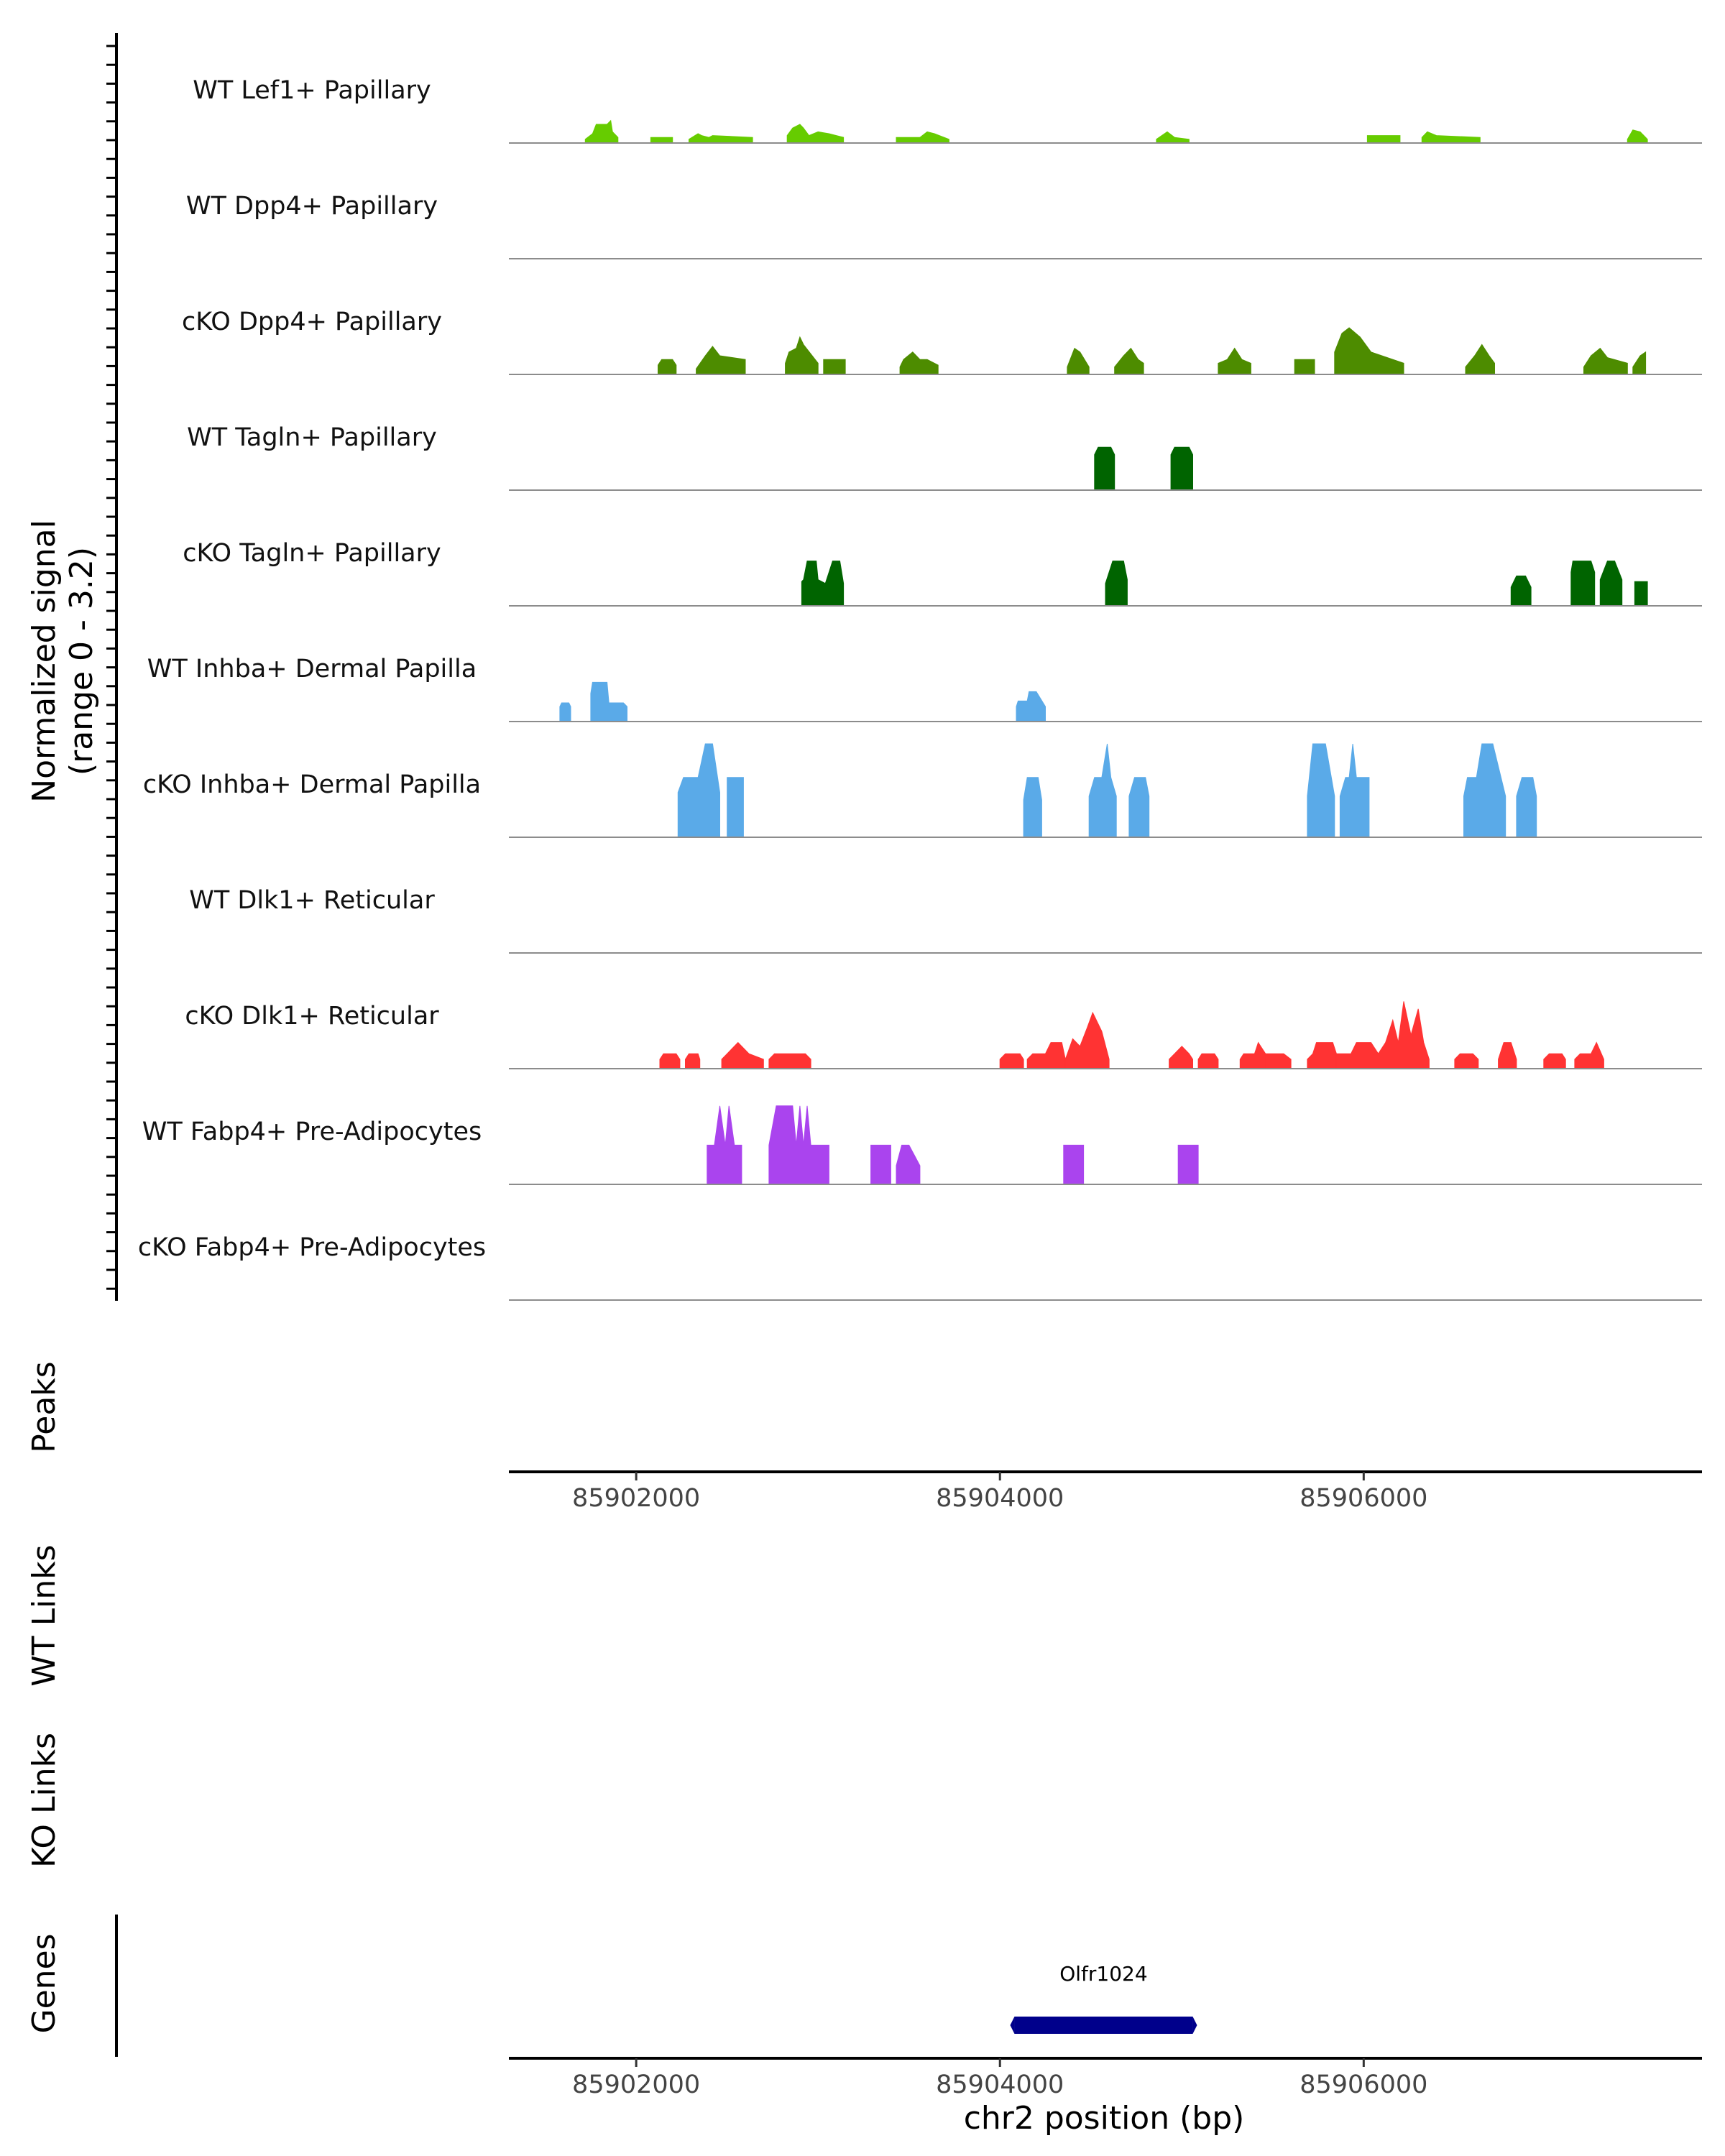 This screenshot has width=1725, height=2156. Describe the element at coordinates (1103, 1998) in the screenshot. I see `genes-track: Olfr1024` at that location.